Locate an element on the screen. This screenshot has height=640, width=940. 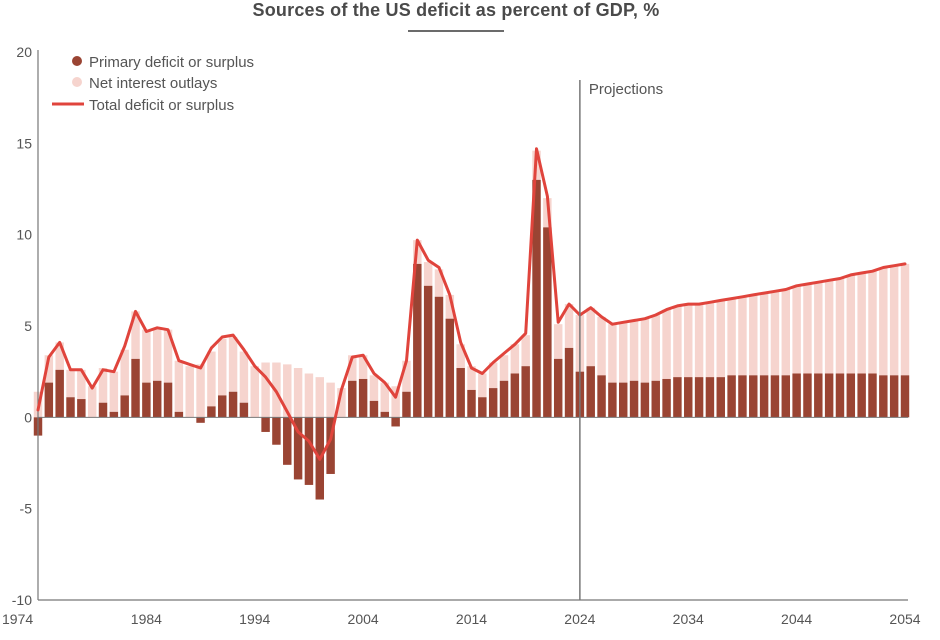
primary-bar-2020 is located at coordinates (536, 298).